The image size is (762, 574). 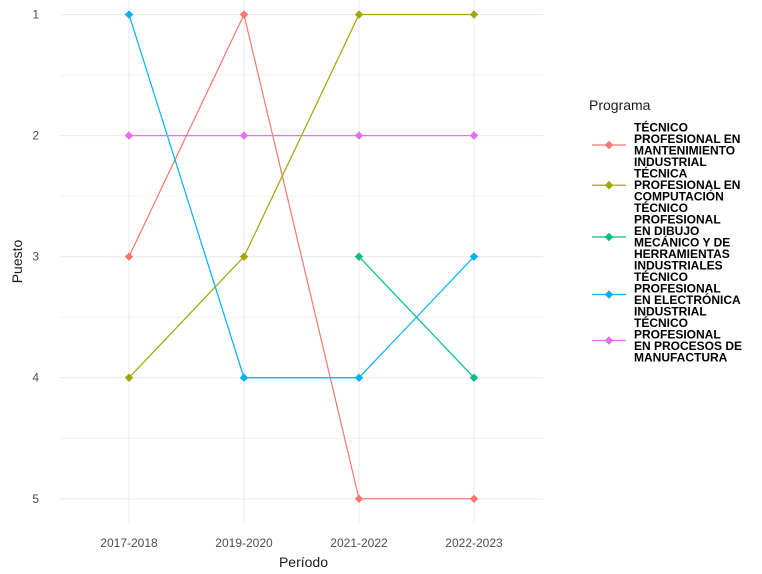 What do you see at coordinates (682, 254) in the screenshot?
I see `legend-label-line: HERRAMIENTAS` at bounding box center [682, 254].